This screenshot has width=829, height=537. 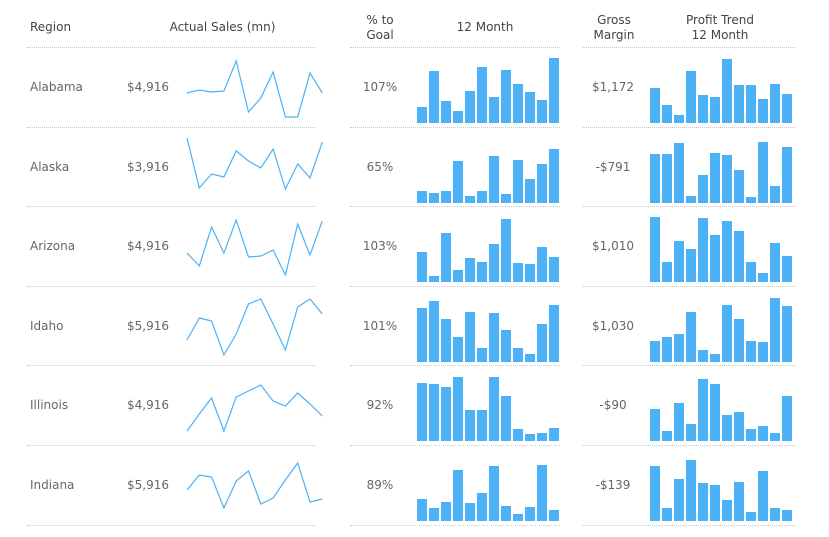 What do you see at coordinates (720, 20) in the screenshot?
I see `header-profit-line1: Profit Trend` at bounding box center [720, 20].